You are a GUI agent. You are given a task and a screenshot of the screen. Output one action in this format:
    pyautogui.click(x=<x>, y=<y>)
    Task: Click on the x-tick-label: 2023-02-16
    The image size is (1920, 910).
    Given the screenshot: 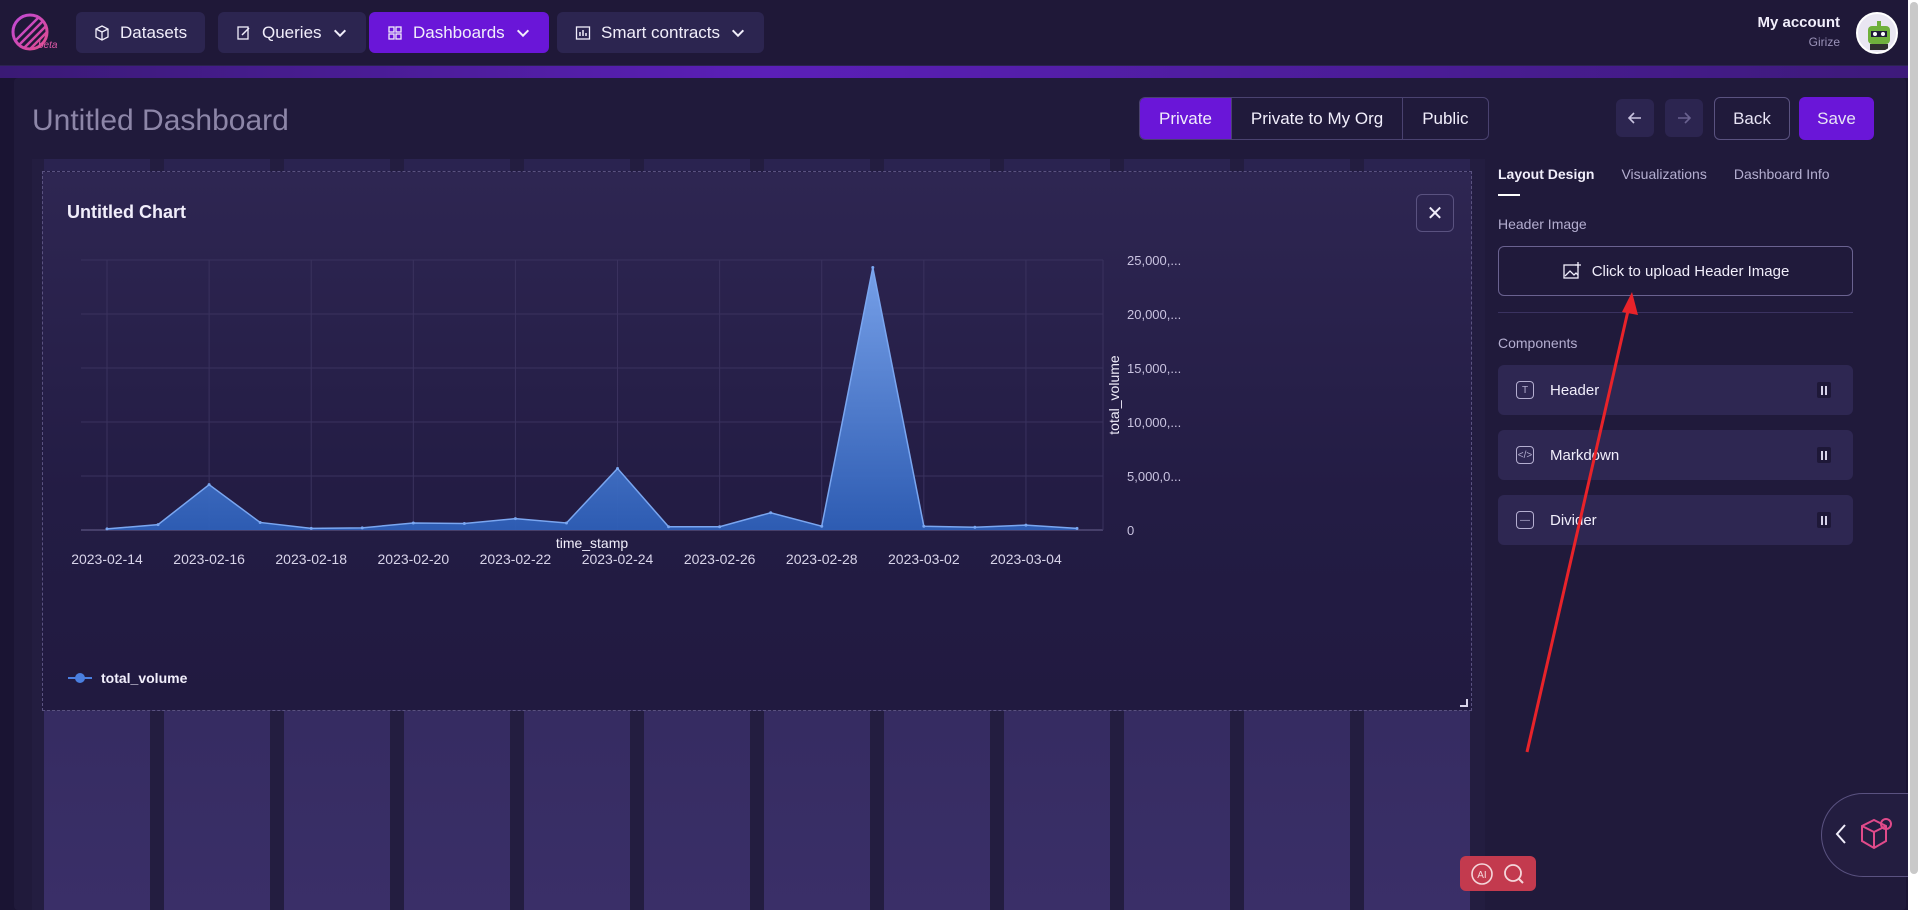 What is the action you would take?
    pyautogui.click(x=209, y=559)
    